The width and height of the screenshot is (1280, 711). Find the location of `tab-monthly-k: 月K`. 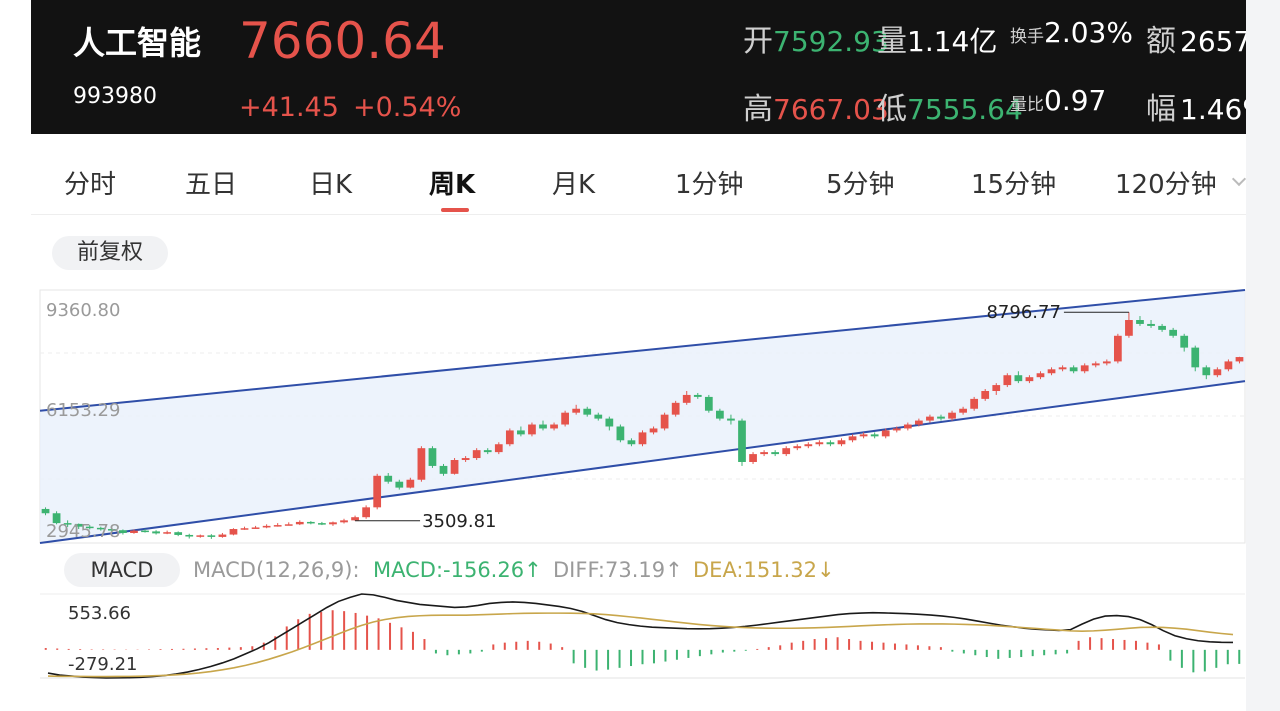

tab-monthly-k: 月K is located at coordinates (574, 185).